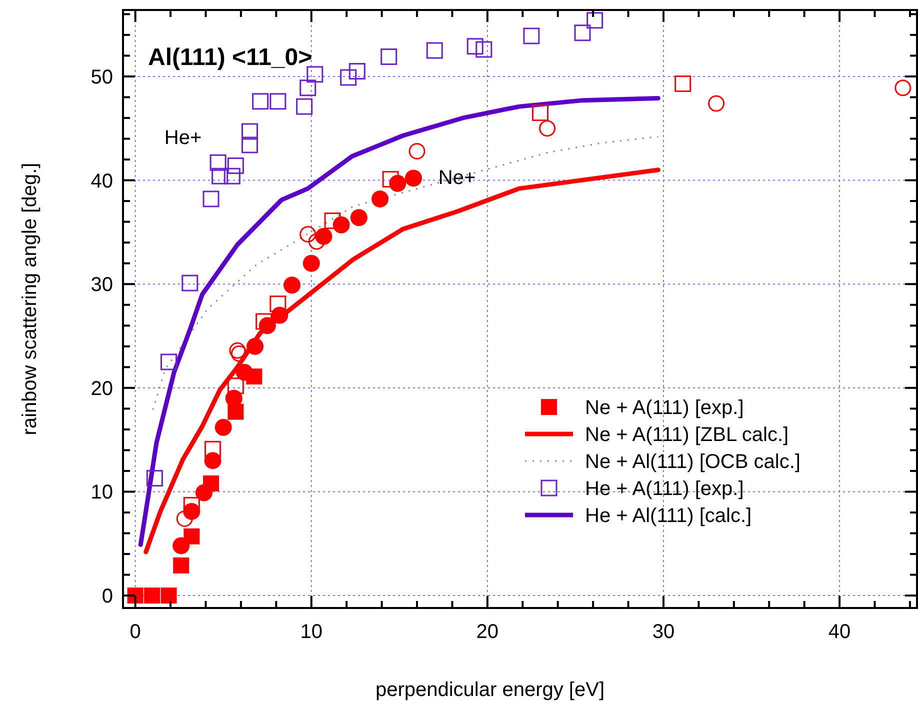  I want to click on legend-label: Ne + Al(111) [OCB calc.], so click(692, 462).